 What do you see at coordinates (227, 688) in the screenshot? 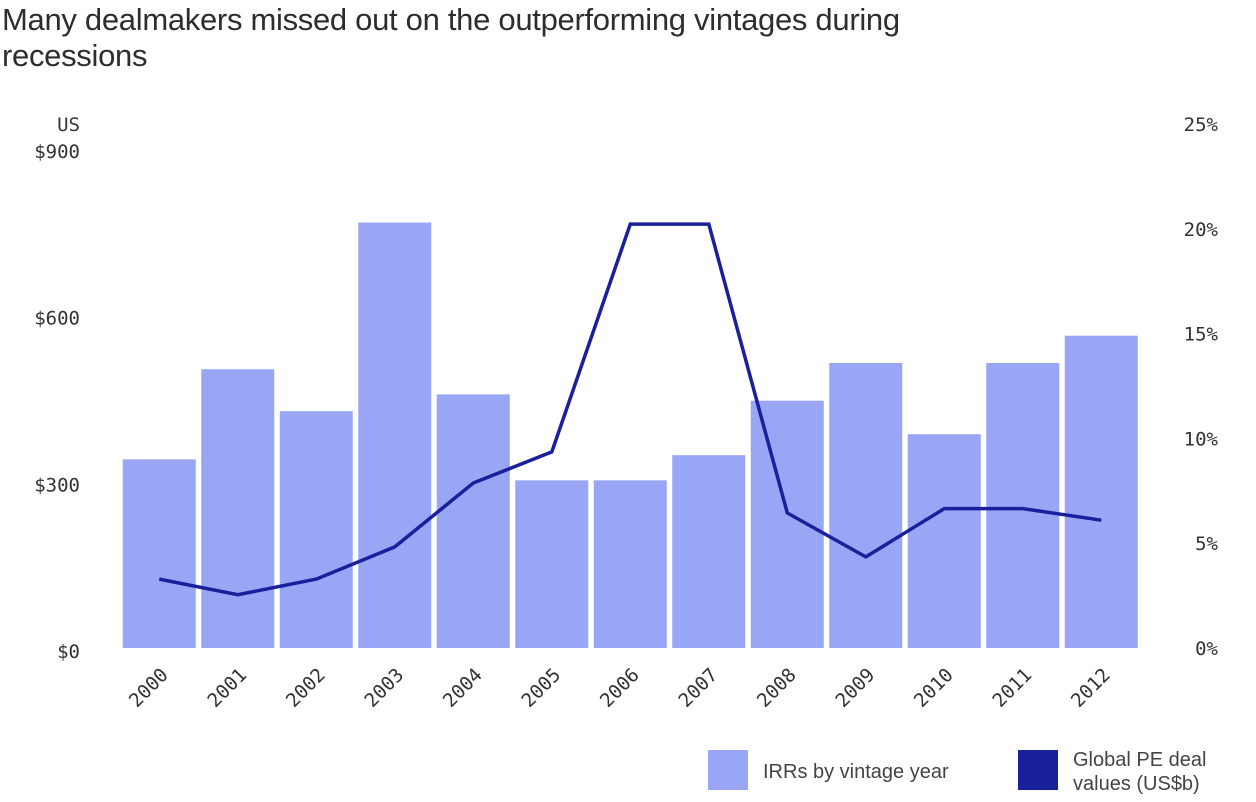
I see `x-axis-tick-2001: 2001` at bounding box center [227, 688].